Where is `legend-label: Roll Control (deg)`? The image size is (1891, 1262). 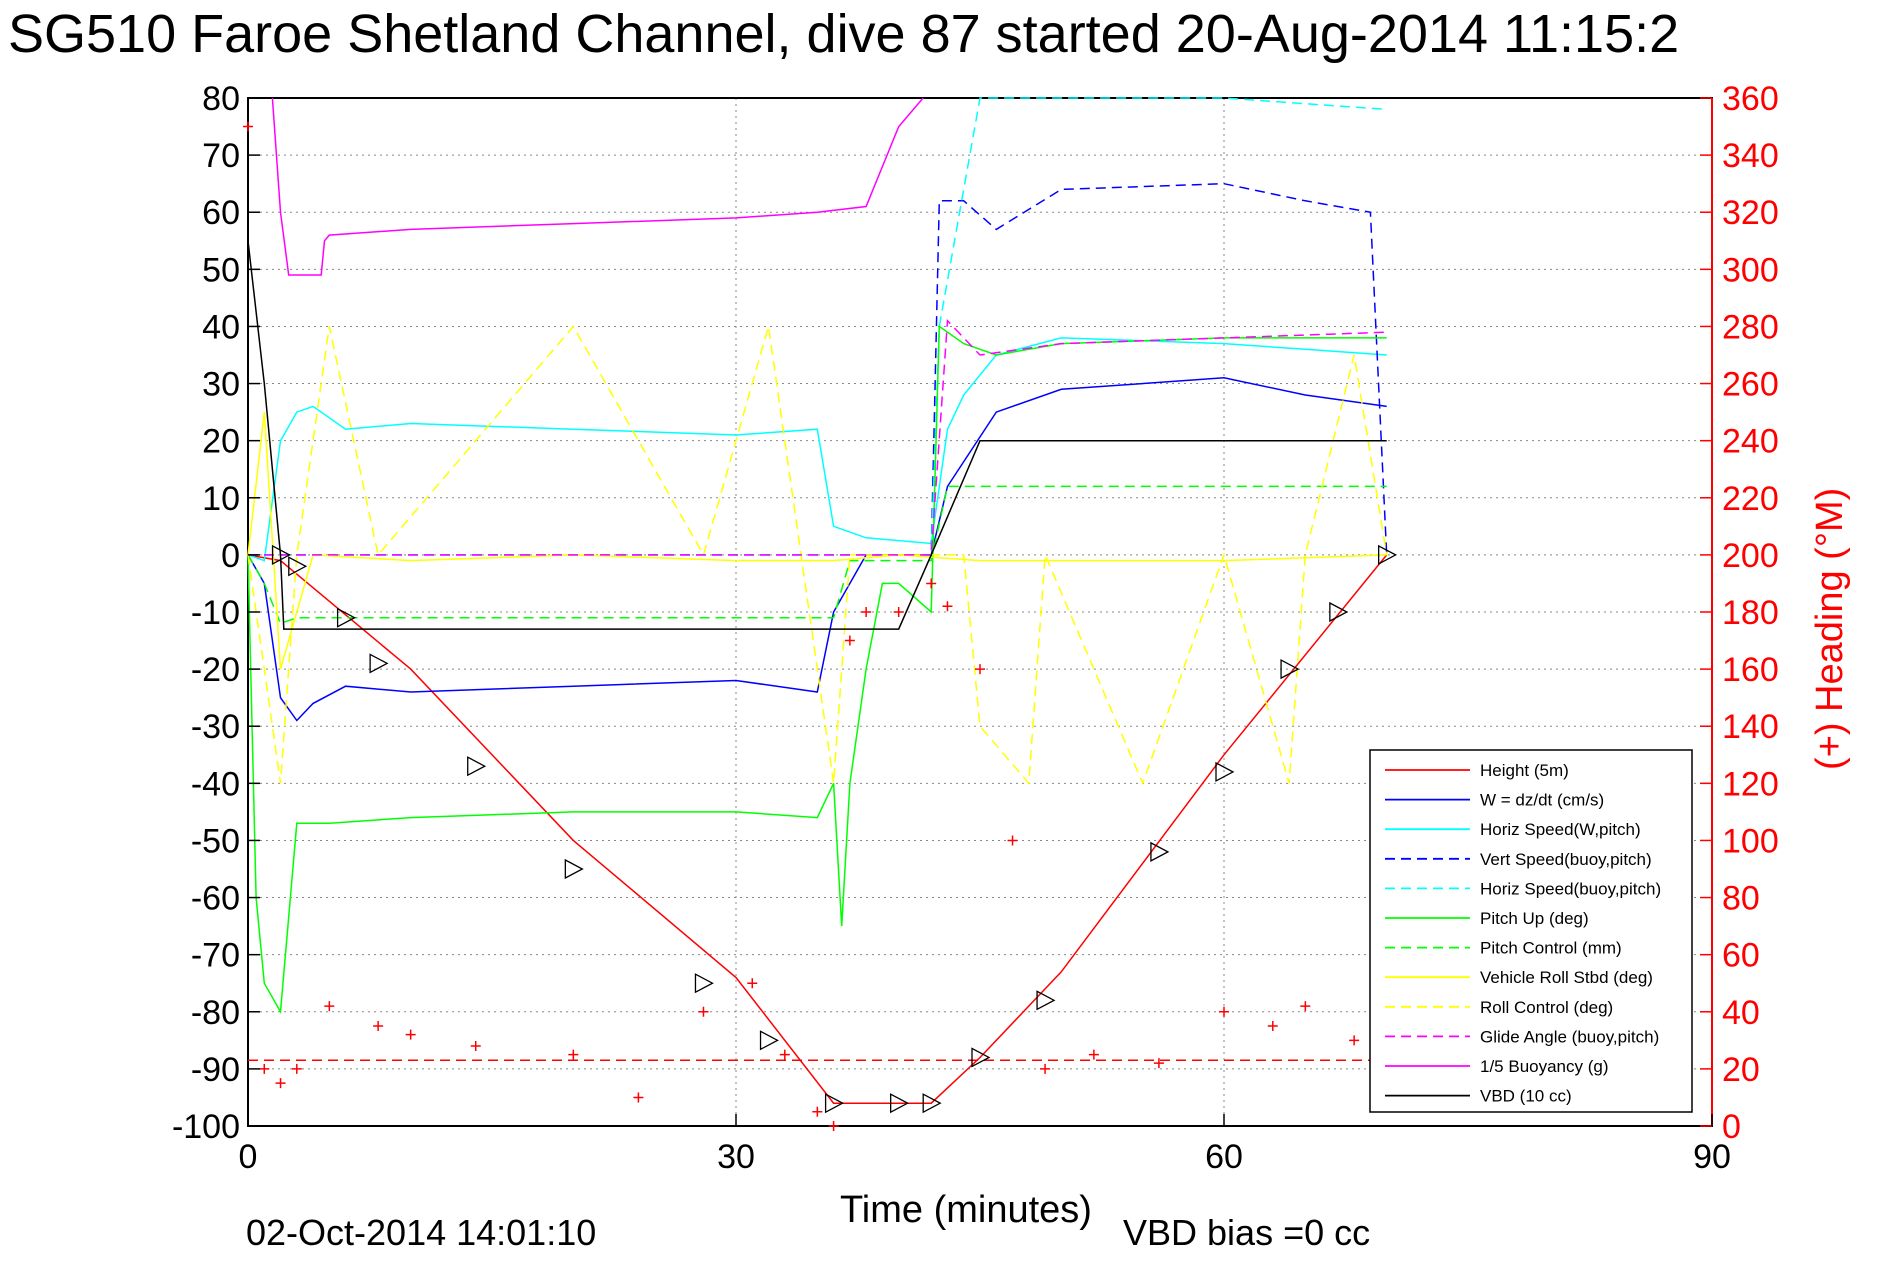
legend-label: Roll Control (deg) is located at coordinates (1546, 1007).